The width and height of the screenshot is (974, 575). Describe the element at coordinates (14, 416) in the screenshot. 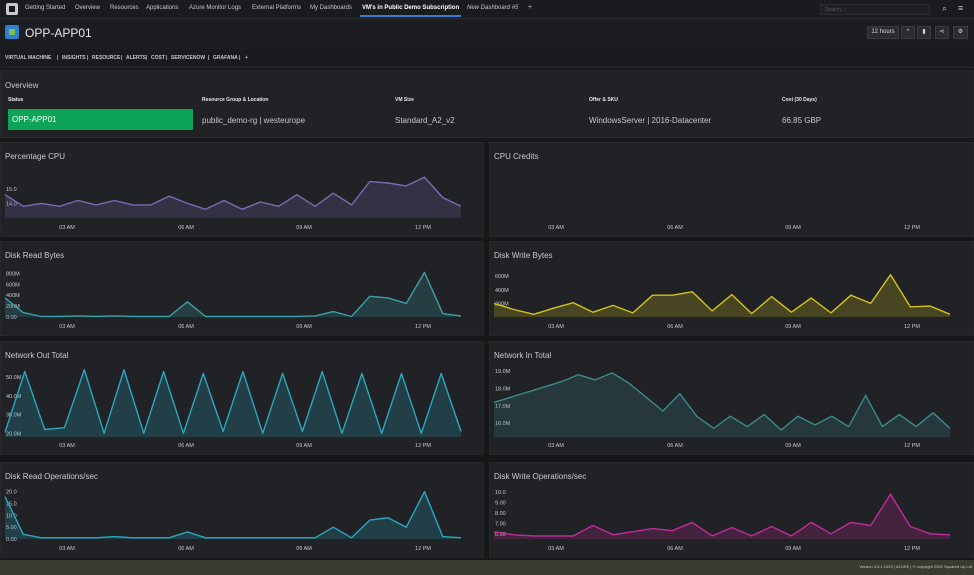

I see `y-tick-label: 30.0M` at that location.